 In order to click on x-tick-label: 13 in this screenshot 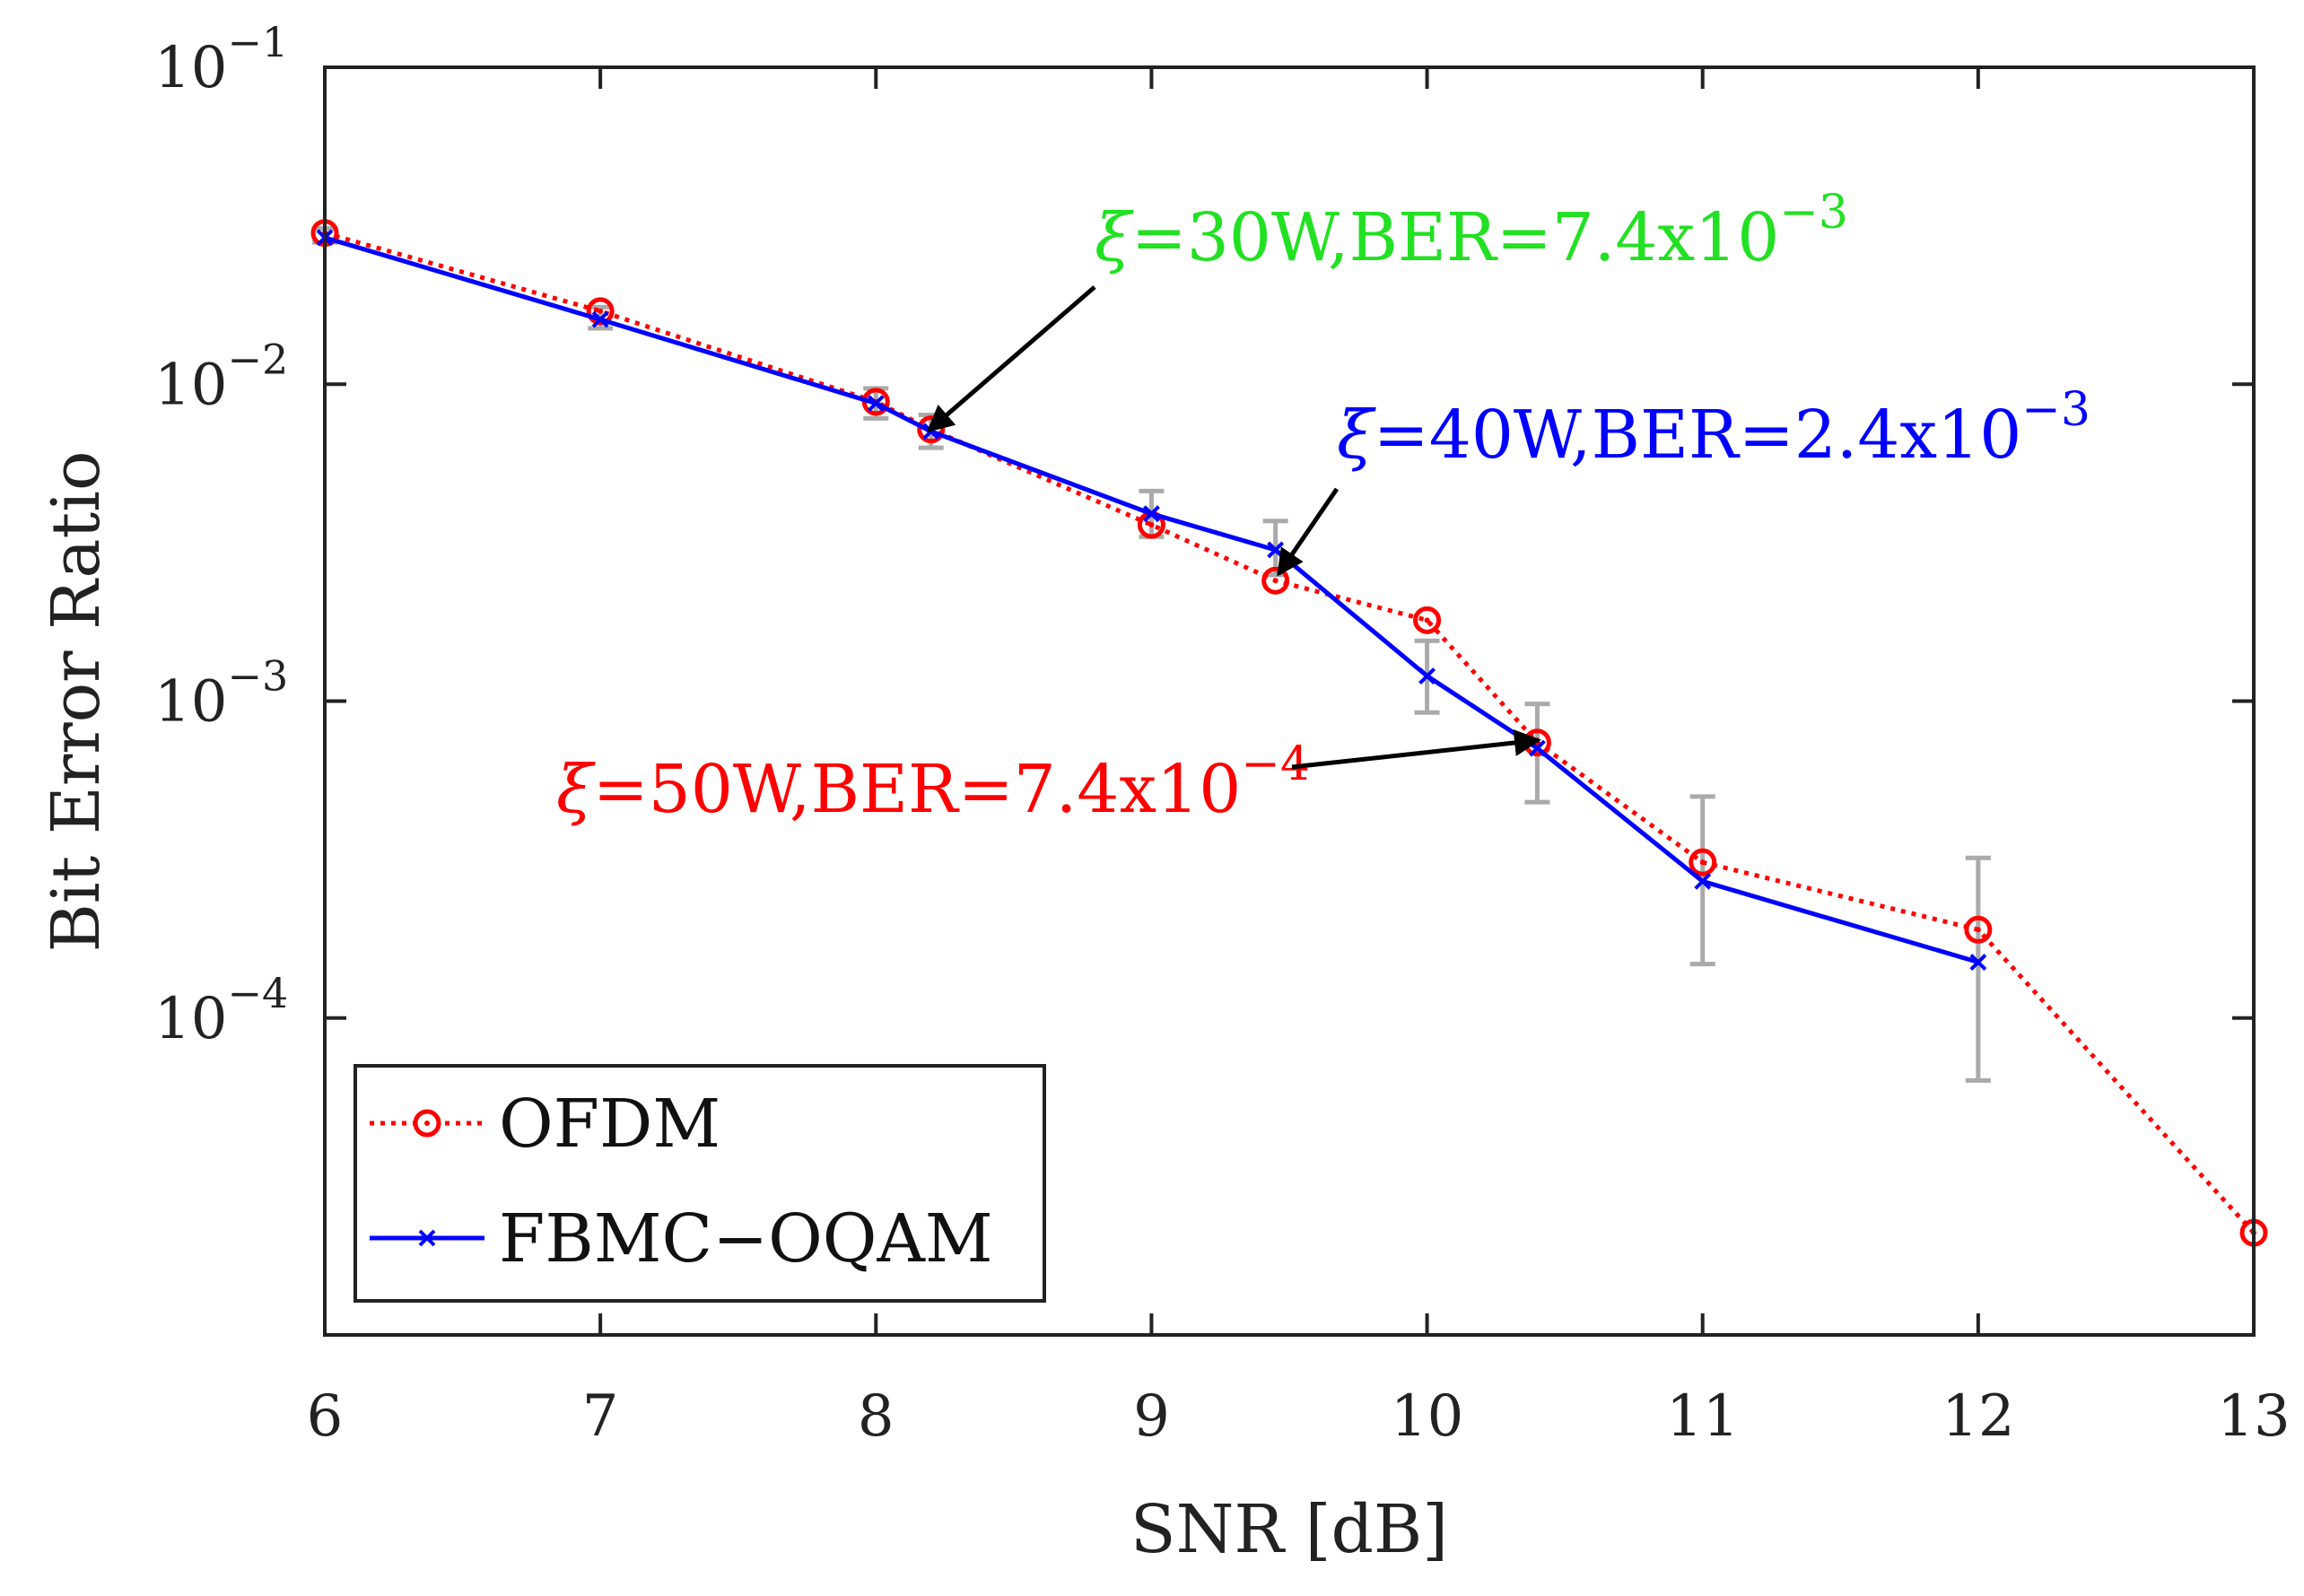, I will do `click(2253, 1416)`.